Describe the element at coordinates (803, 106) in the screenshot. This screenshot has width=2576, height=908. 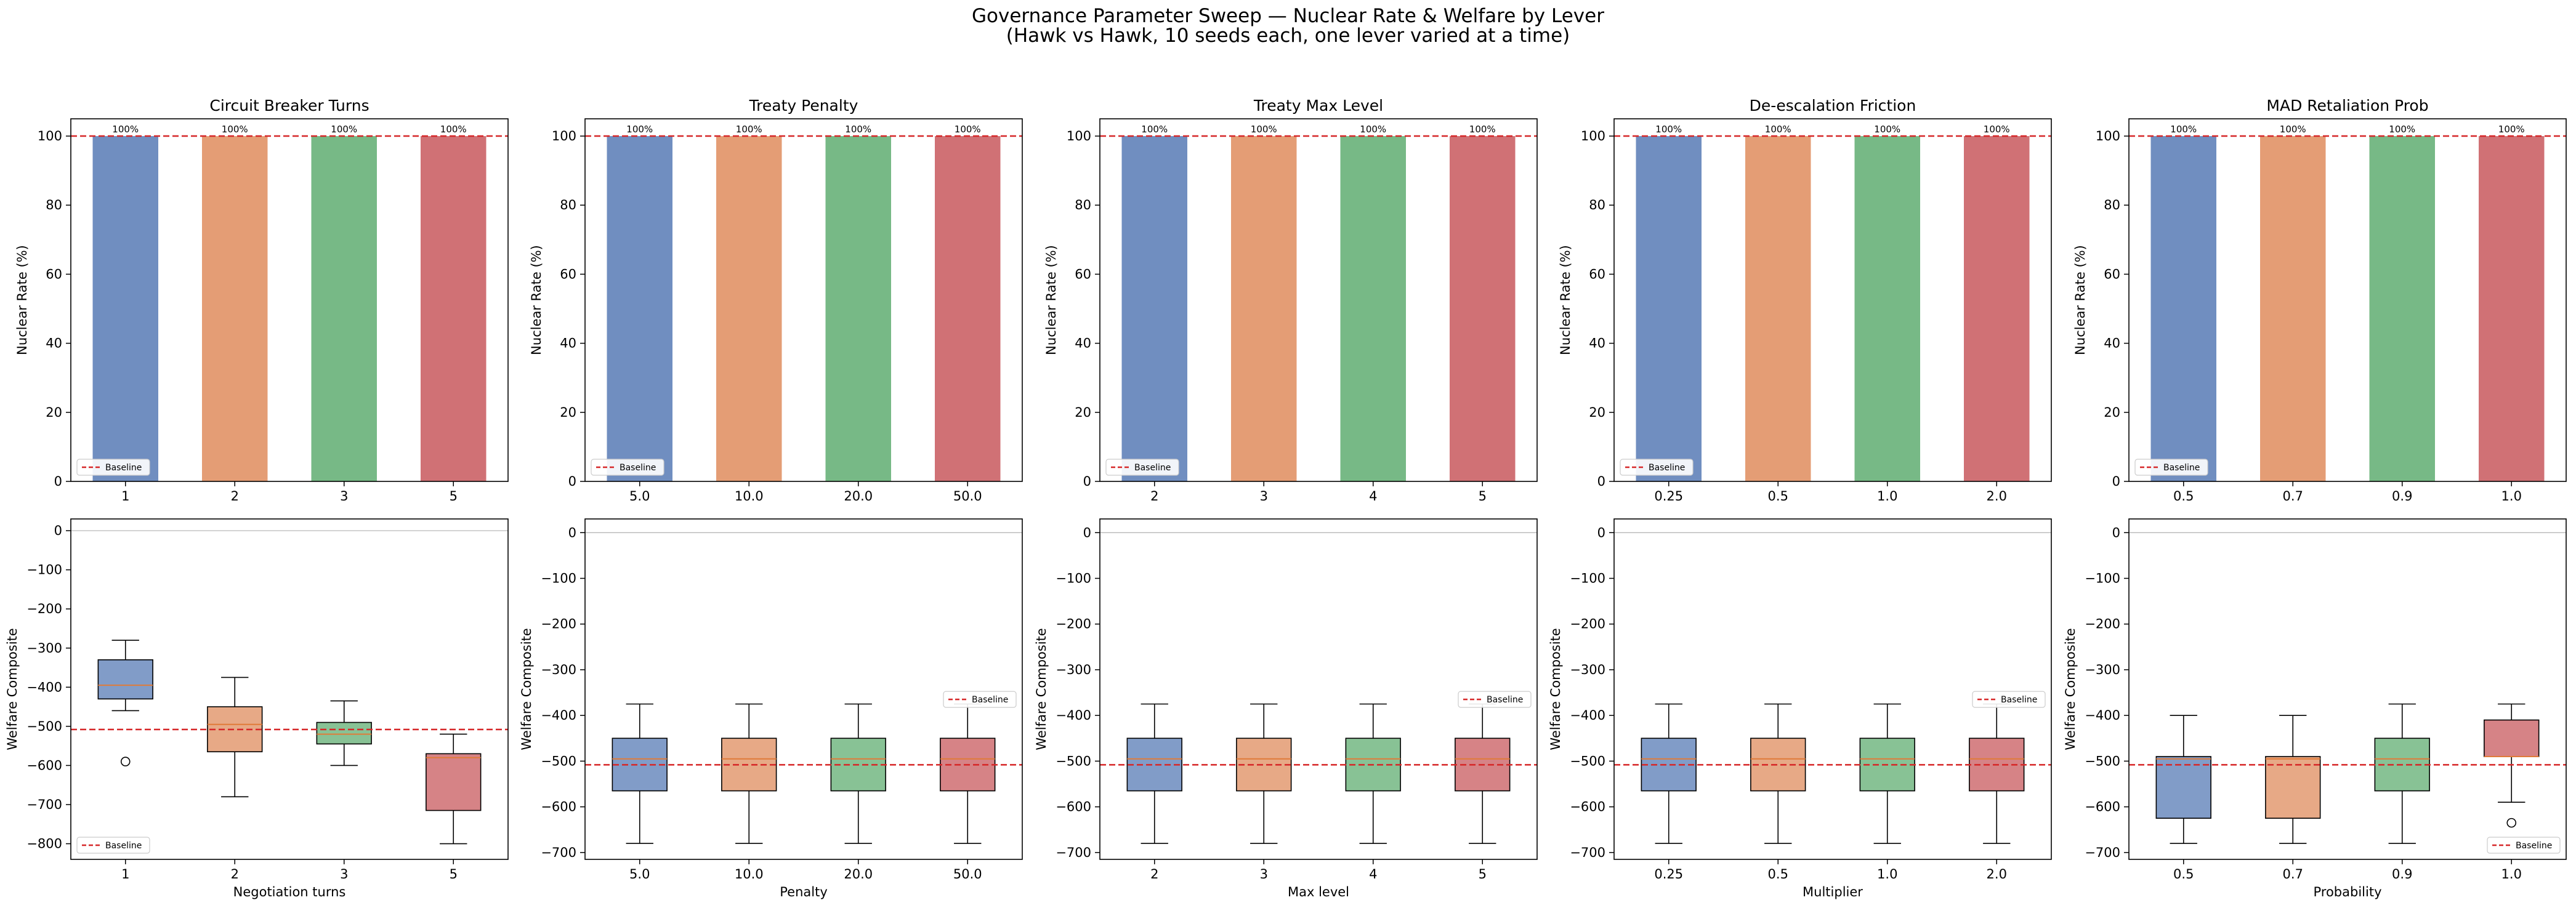
I see `panel-title: Treaty Penalty` at that location.